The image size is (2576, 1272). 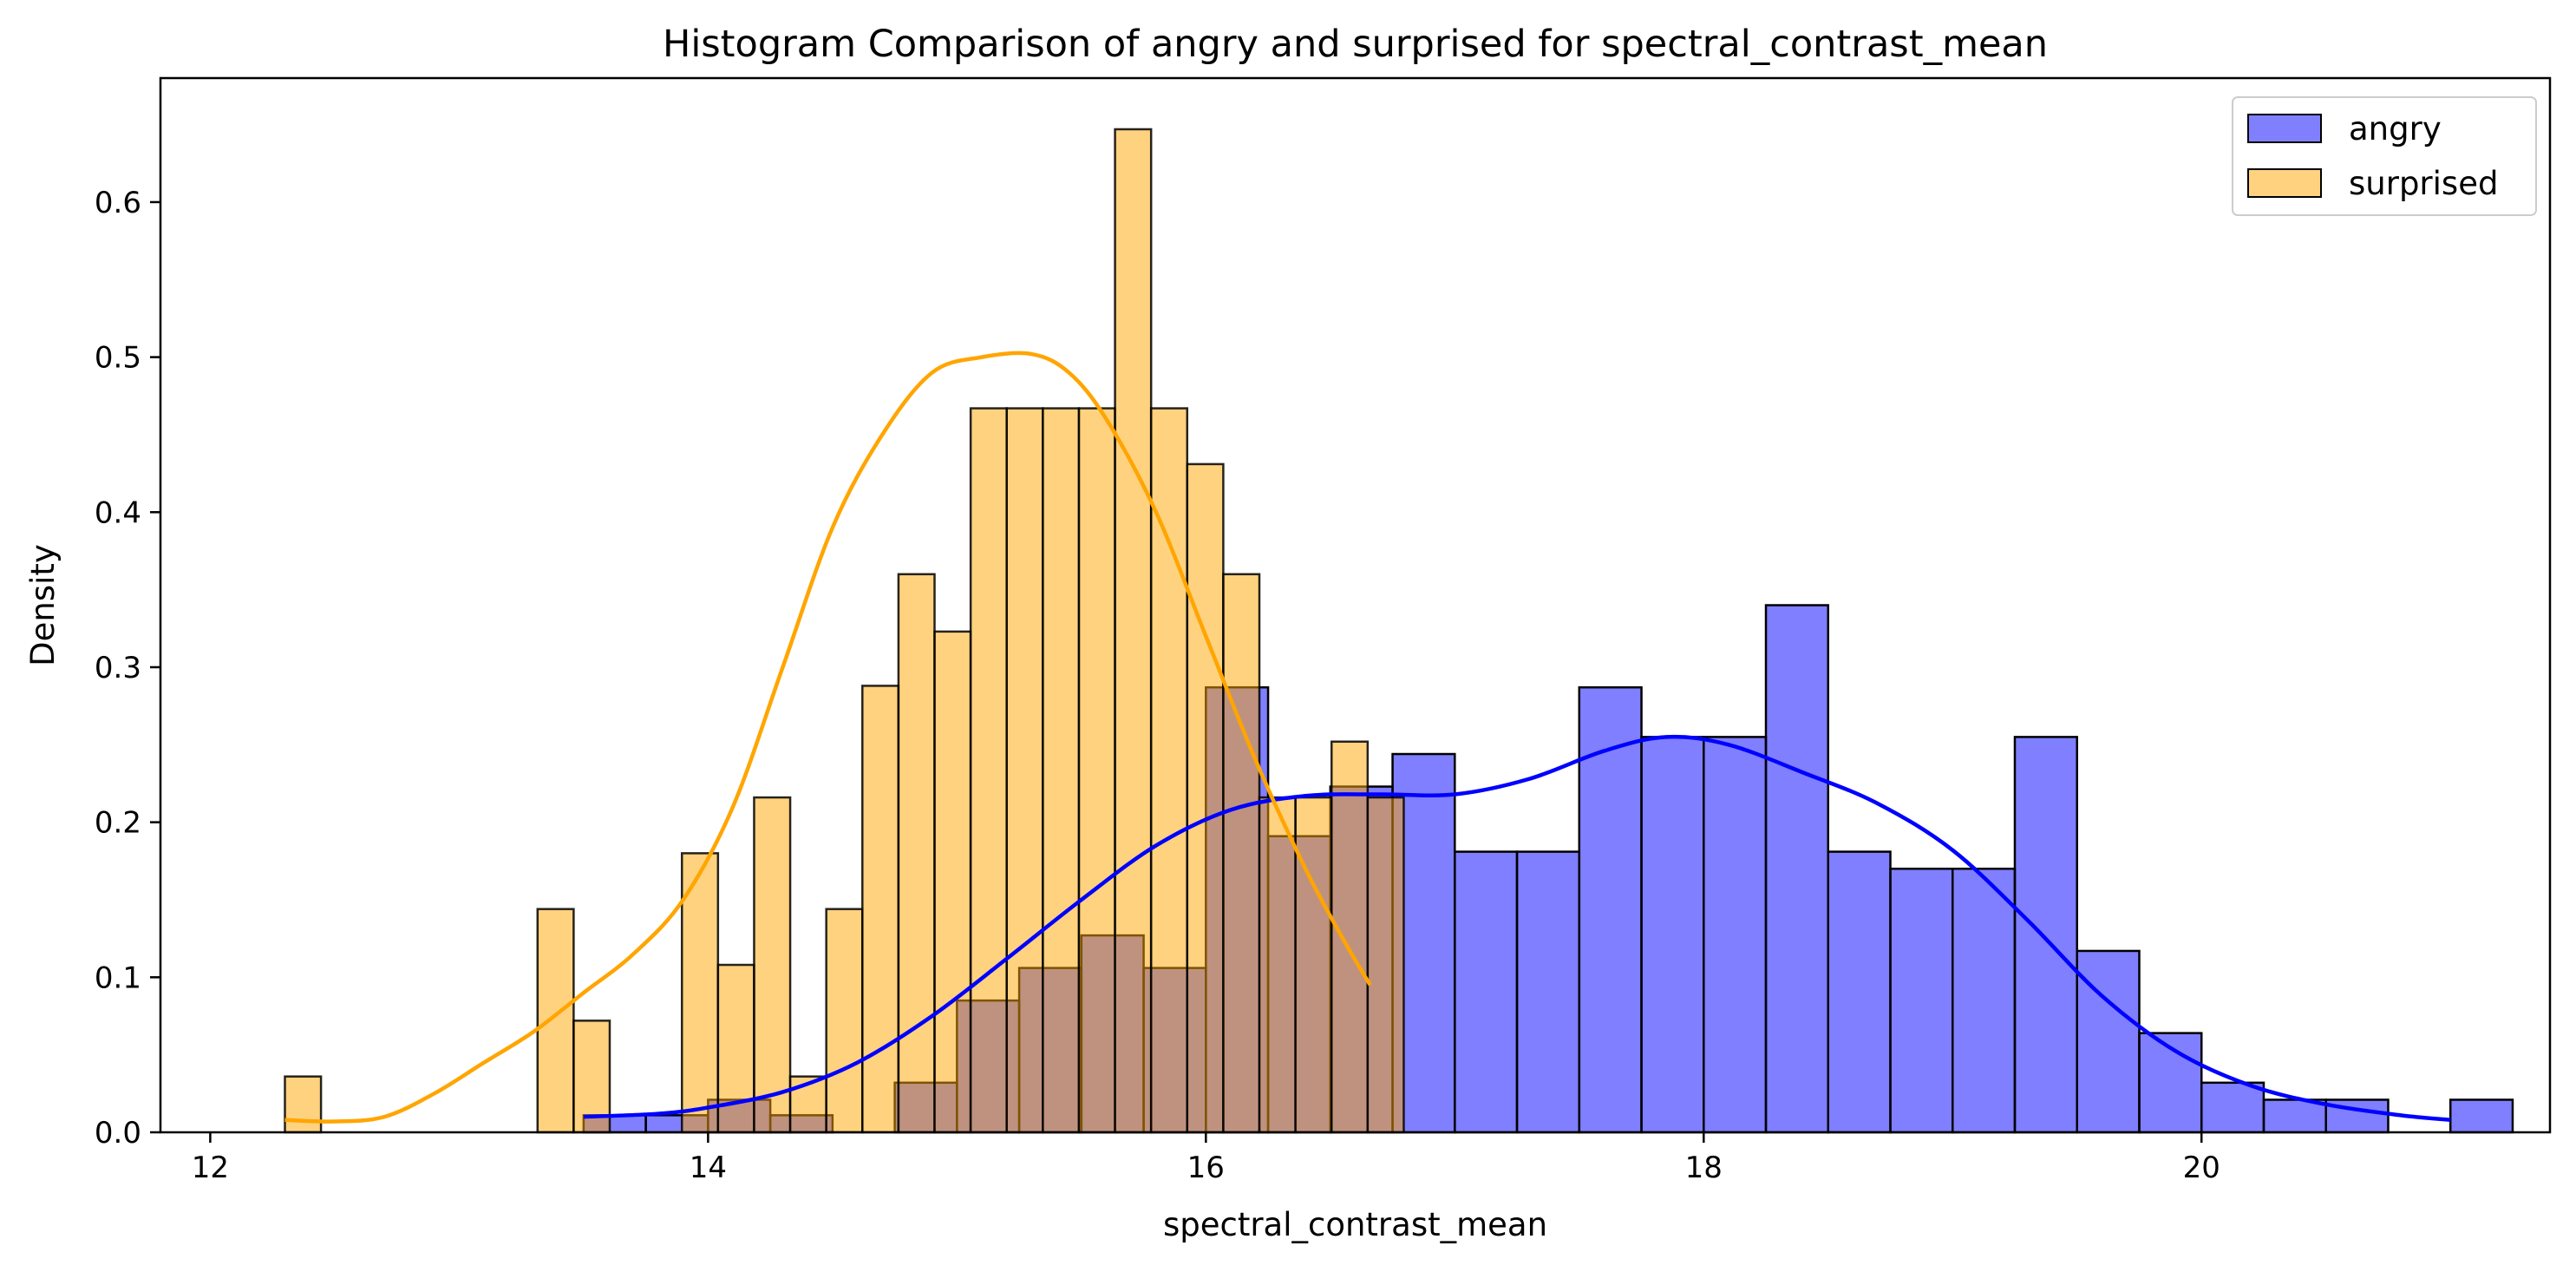 I want to click on legend: angry surprised, so click(x=2384, y=156).